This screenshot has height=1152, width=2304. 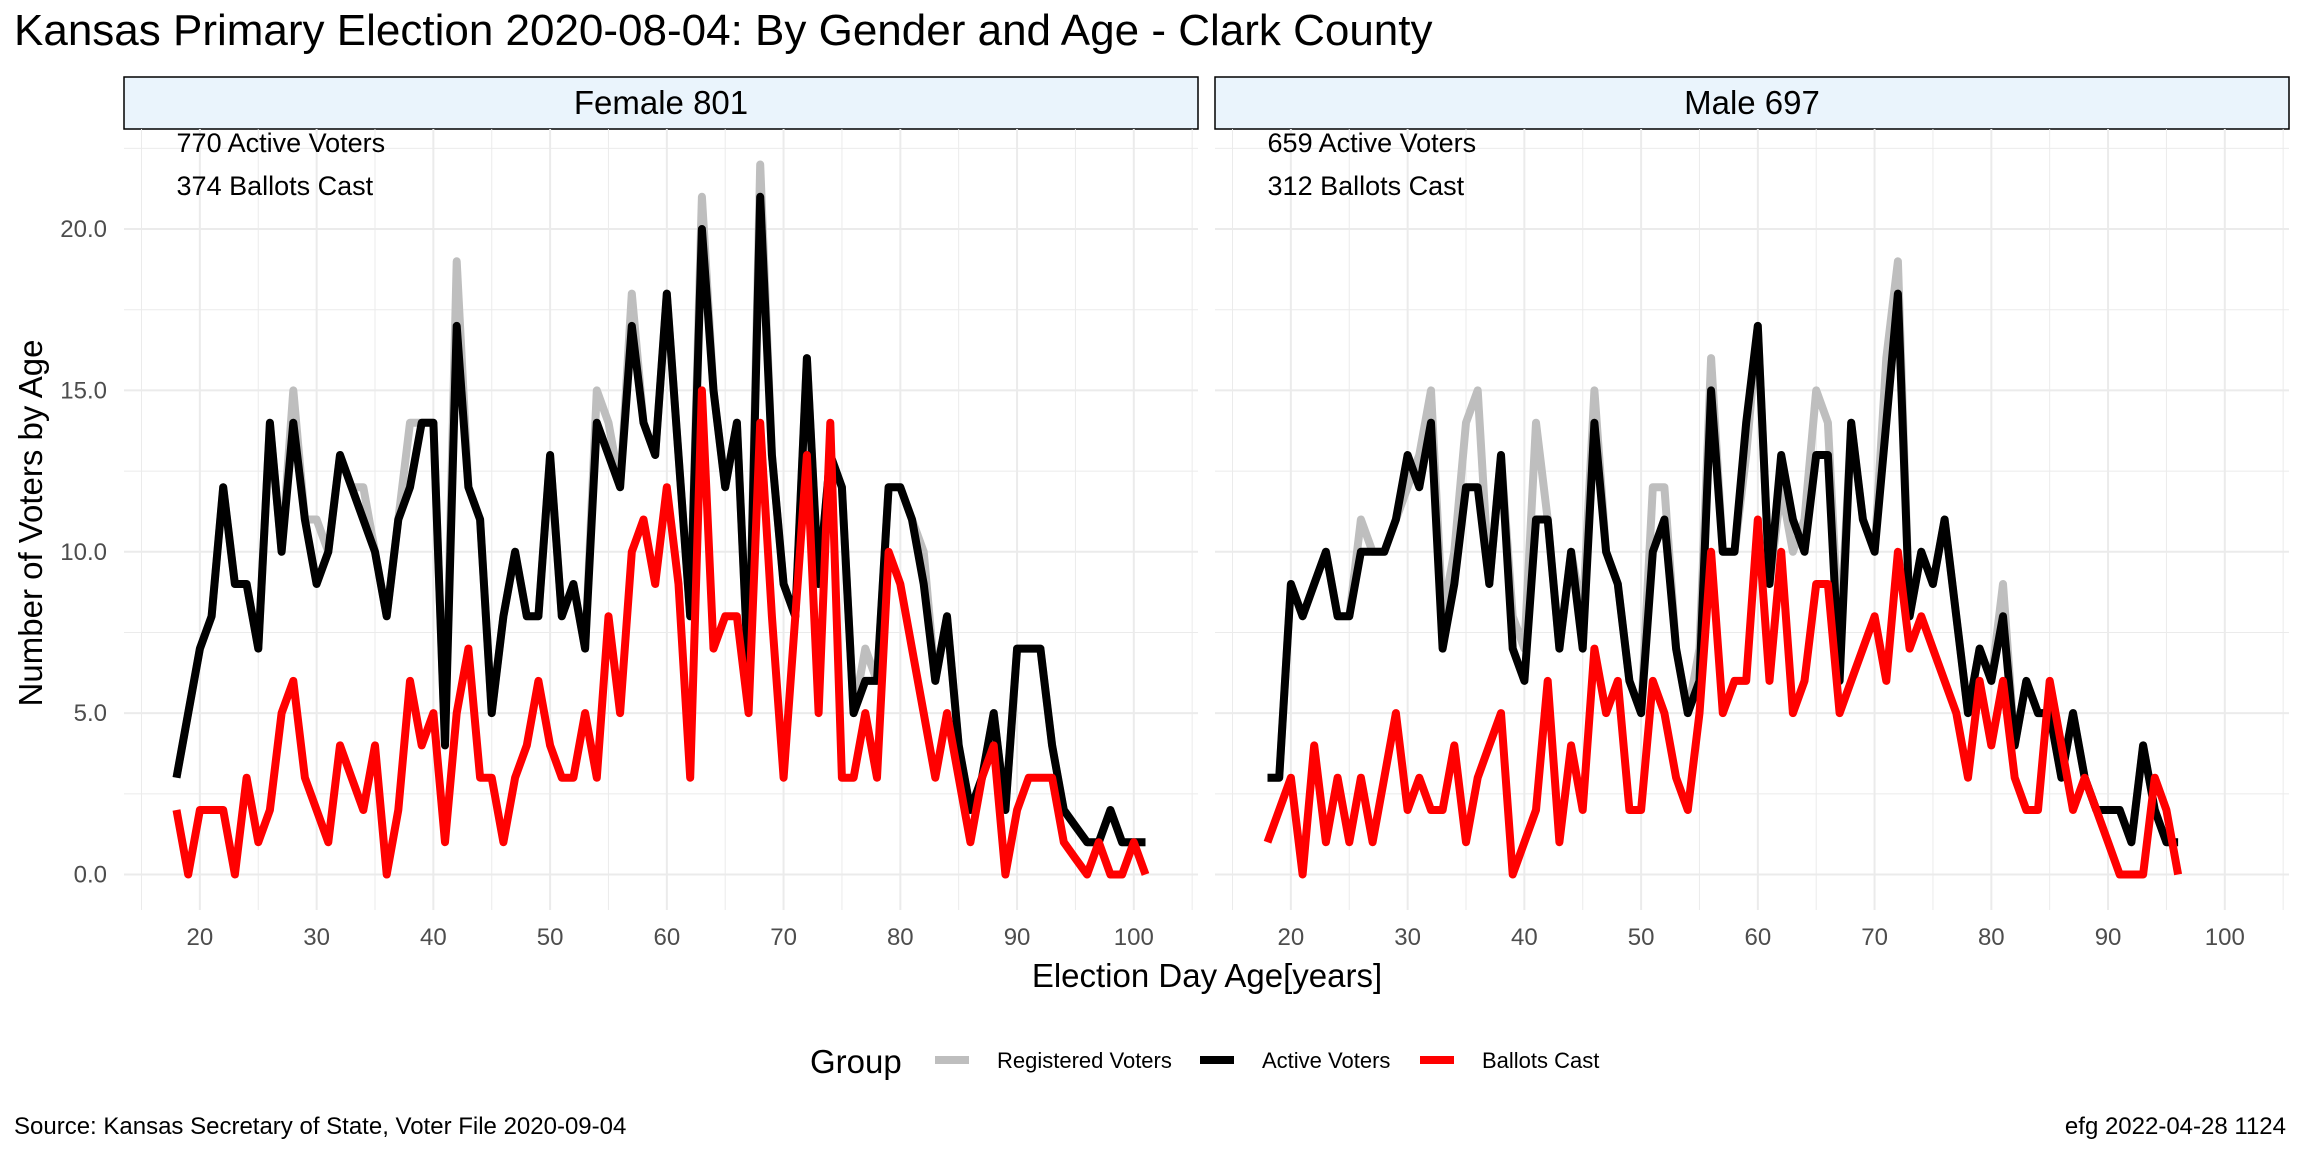 What do you see at coordinates (1207, 975) in the screenshot?
I see `x-axis-title: Election Day Age[years]` at bounding box center [1207, 975].